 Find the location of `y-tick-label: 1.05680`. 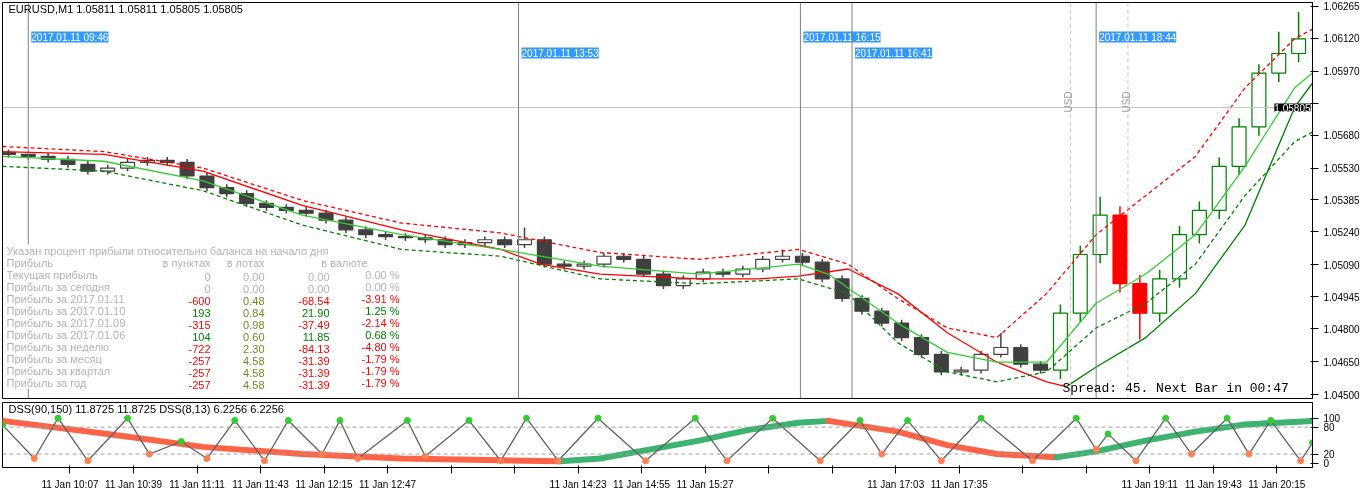

y-tick-label: 1.05680 is located at coordinates (1342, 136).